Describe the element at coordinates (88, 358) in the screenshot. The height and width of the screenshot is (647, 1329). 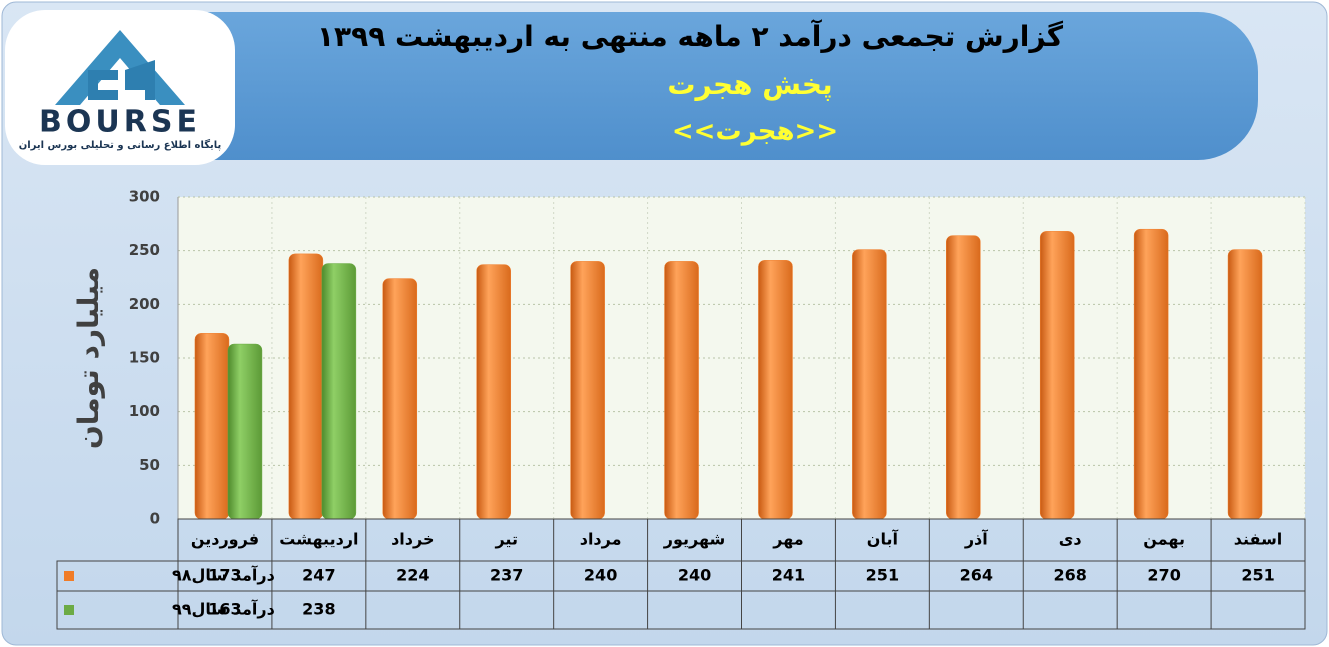
I see `y-axis-label: میلیارد تومان` at that location.